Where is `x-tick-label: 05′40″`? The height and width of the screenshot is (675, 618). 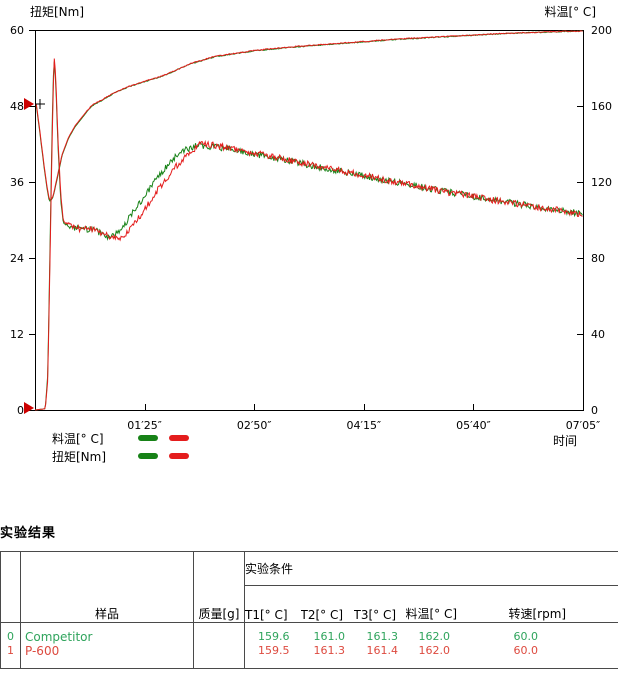 x-tick-label: 05′40″ is located at coordinates (473, 425).